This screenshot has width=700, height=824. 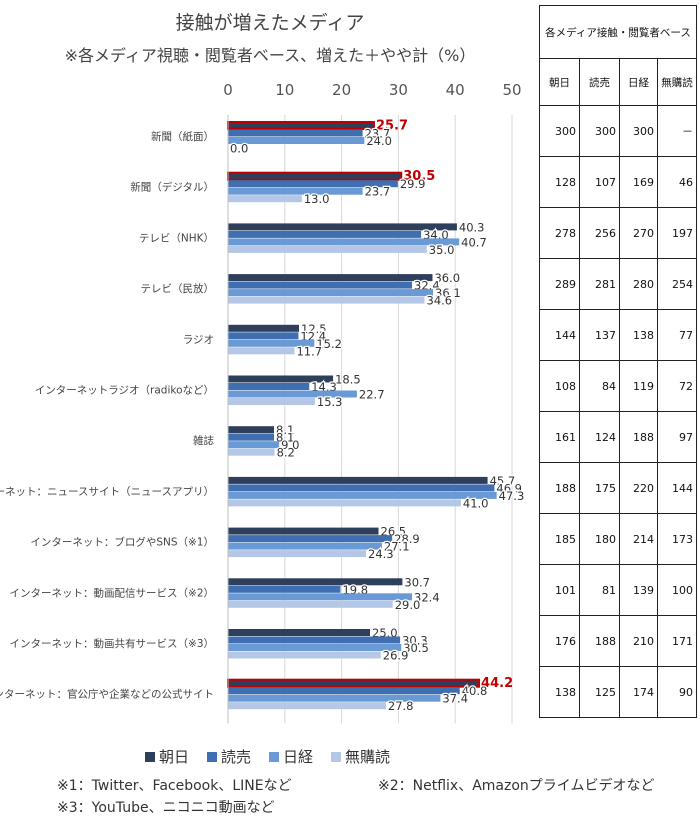 I want to click on category-label: 新聞（デジタル）, so click(x=172, y=187).